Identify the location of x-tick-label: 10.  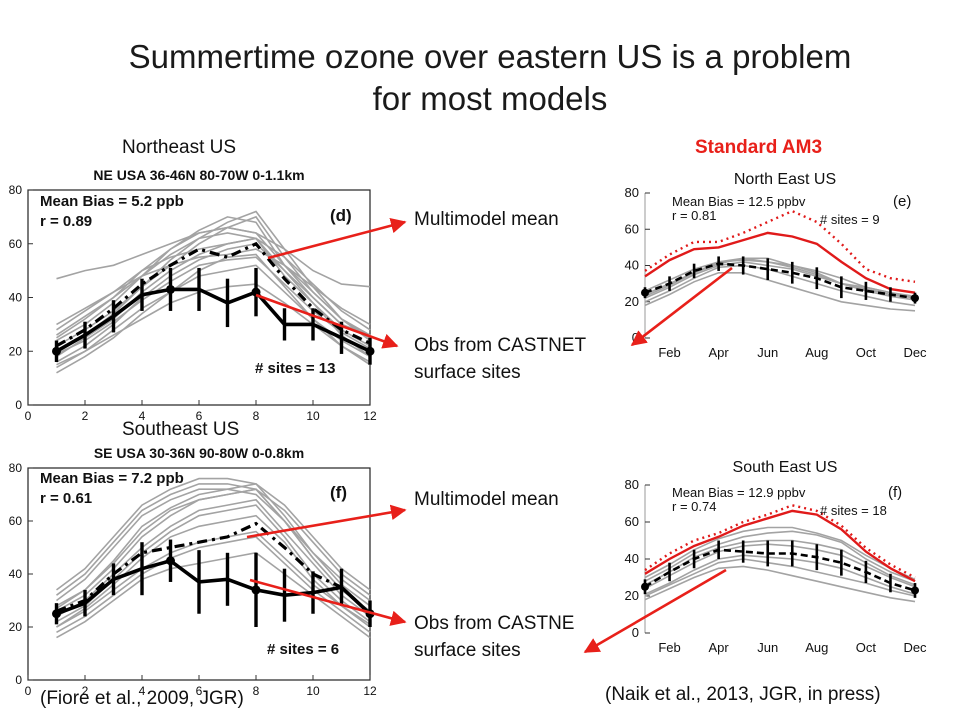
(313, 416).